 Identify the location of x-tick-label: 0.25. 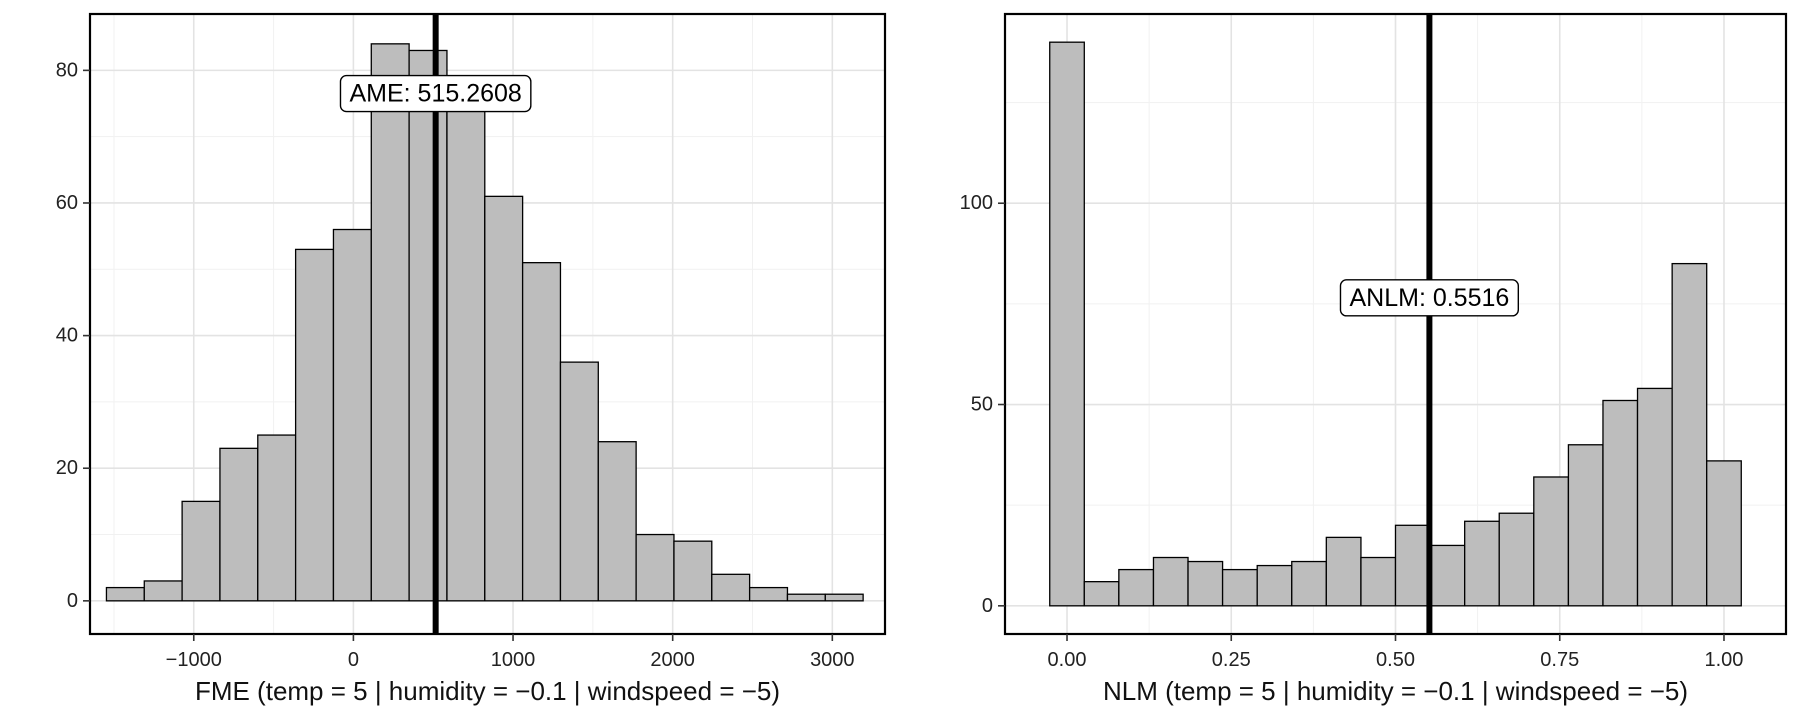
(1231, 660).